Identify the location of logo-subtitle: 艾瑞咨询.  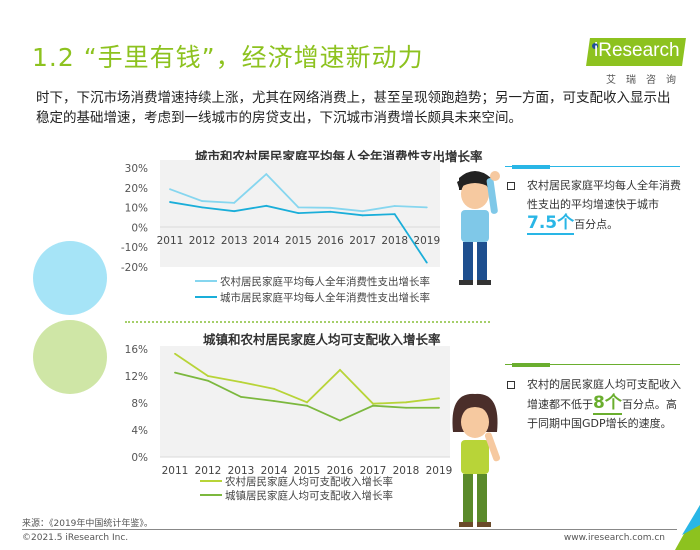
(646, 80).